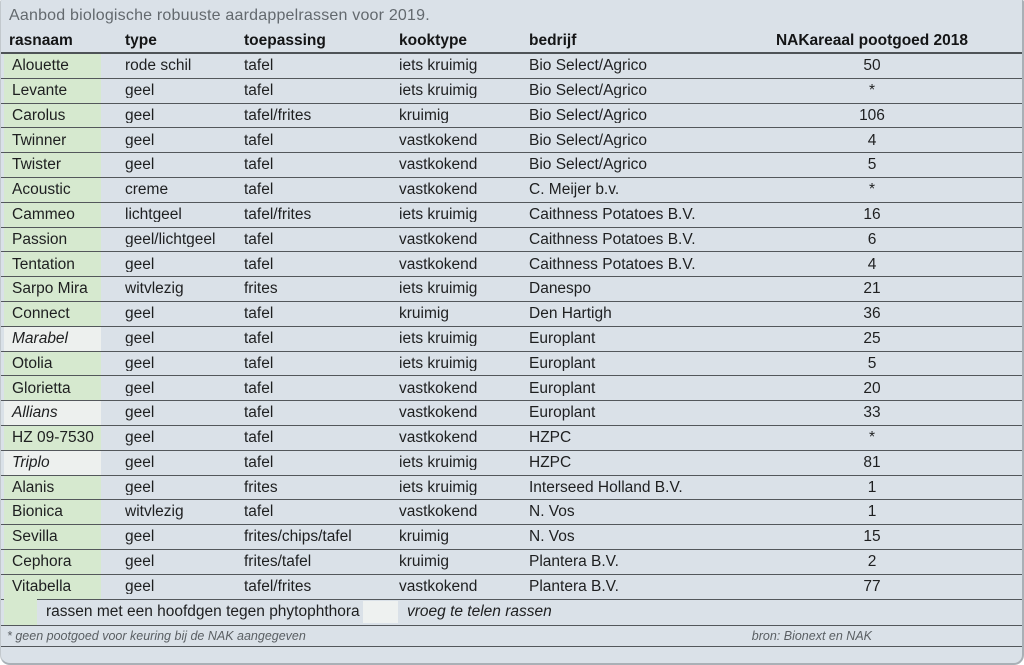  Describe the element at coordinates (612, 239) in the screenshot. I see `cell-bedrijf: Caithness Potatoes B.V.` at that location.